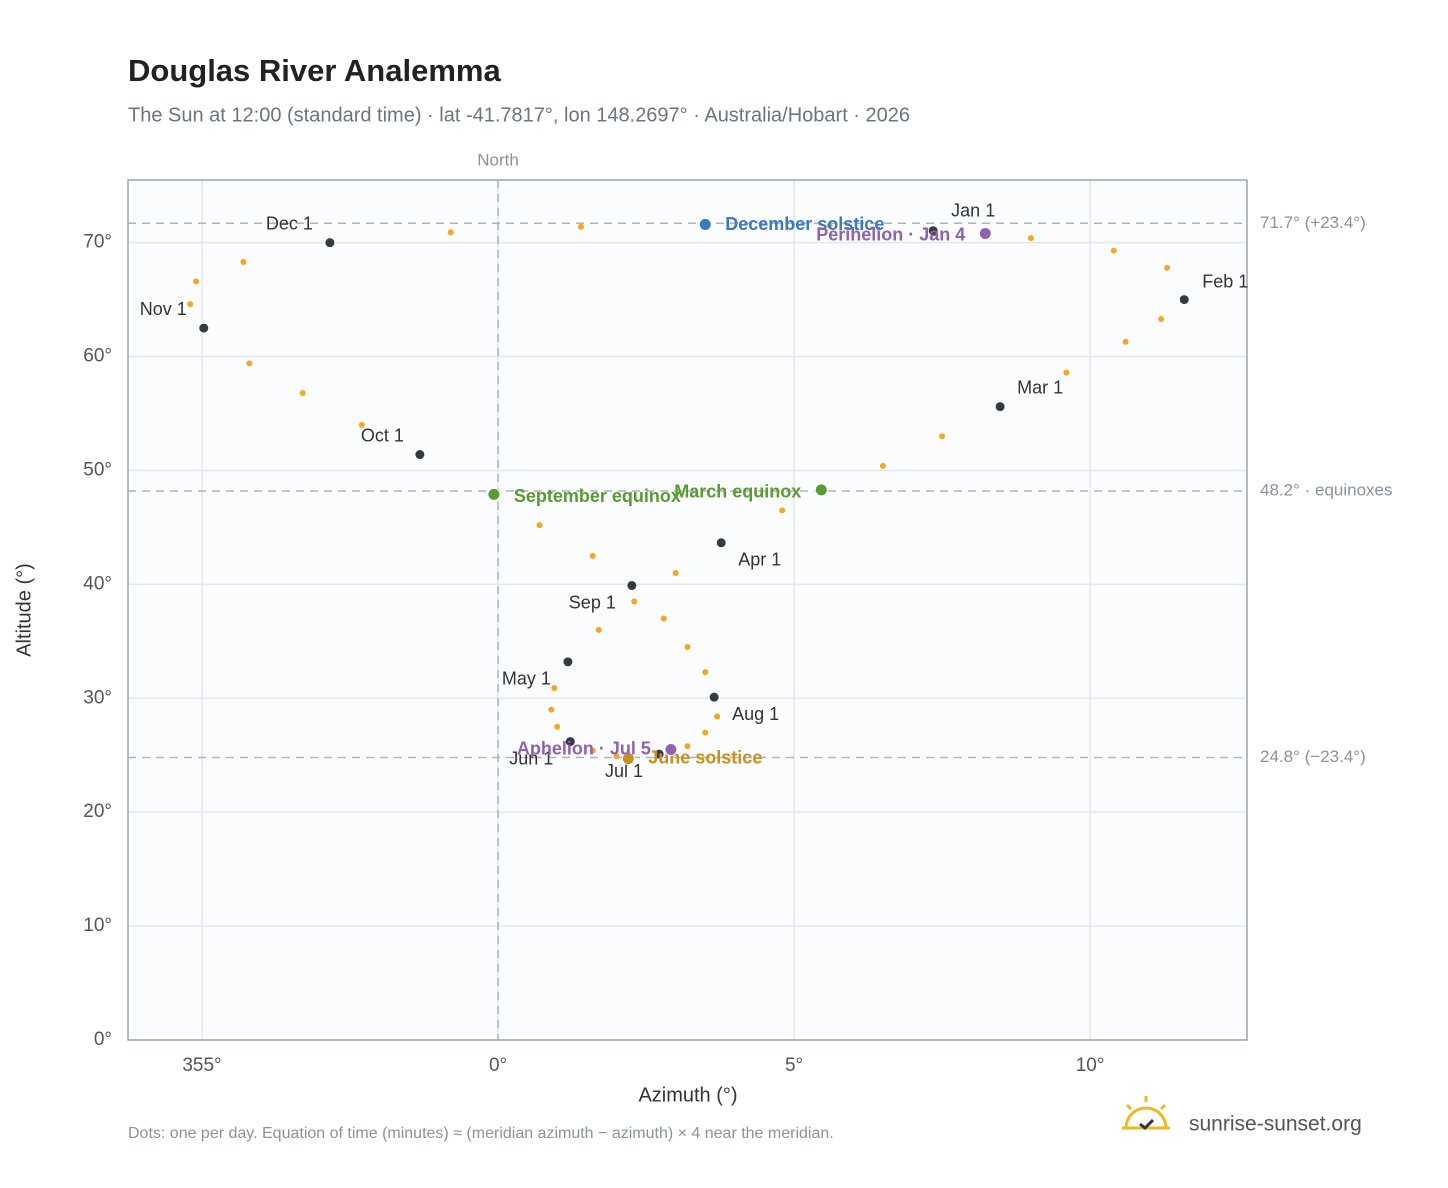 Image resolution: width=1448 pixels, height=1188 pixels. What do you see at coordinates (498, 159) in the screenshot?
I see `north-label: North` at bounding box center [498, 159].